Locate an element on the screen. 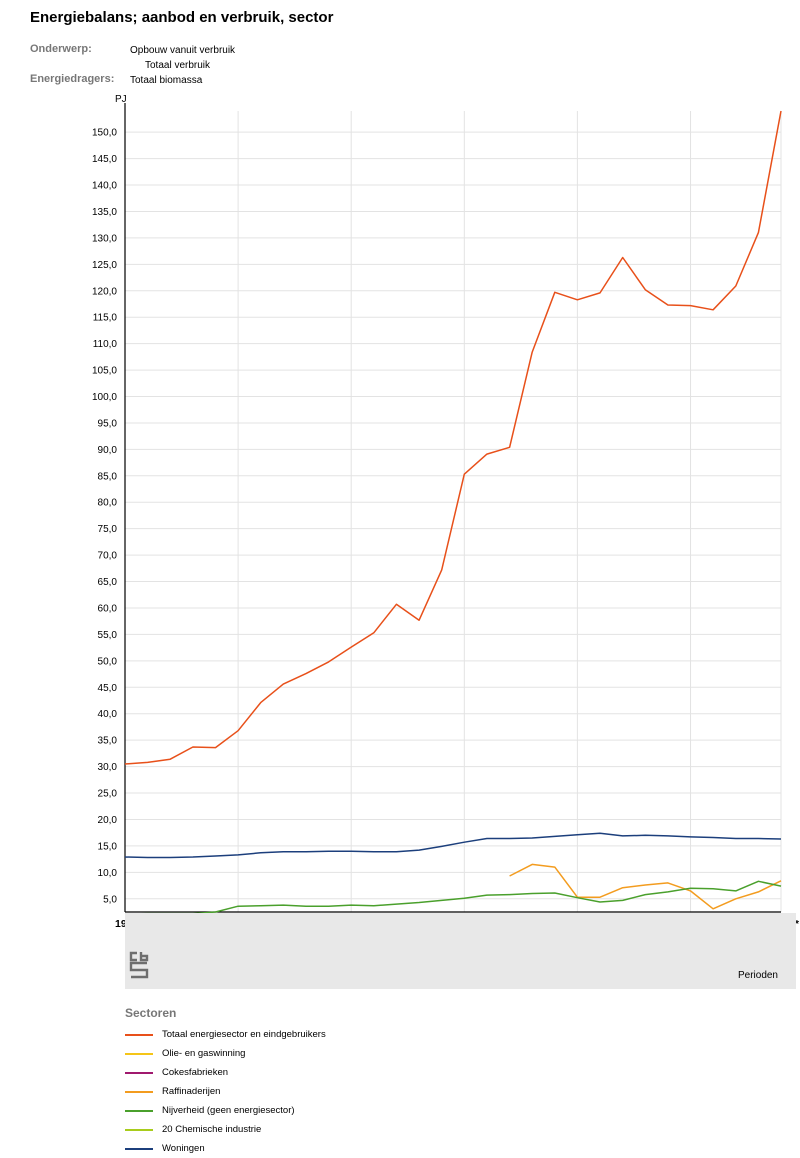  legend-item: Cokesfabrieken is located at coordinates (225, 1072).